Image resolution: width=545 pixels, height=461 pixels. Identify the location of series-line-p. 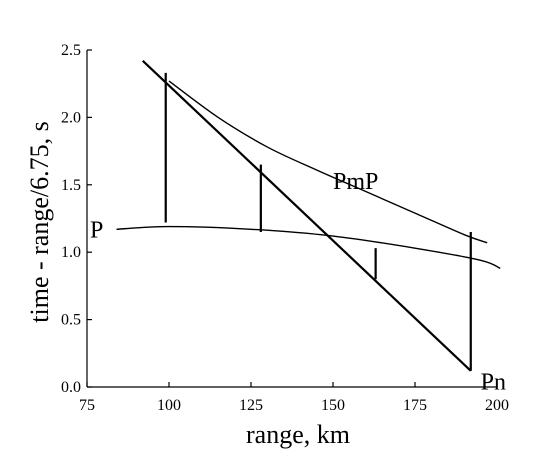
(308, 247).